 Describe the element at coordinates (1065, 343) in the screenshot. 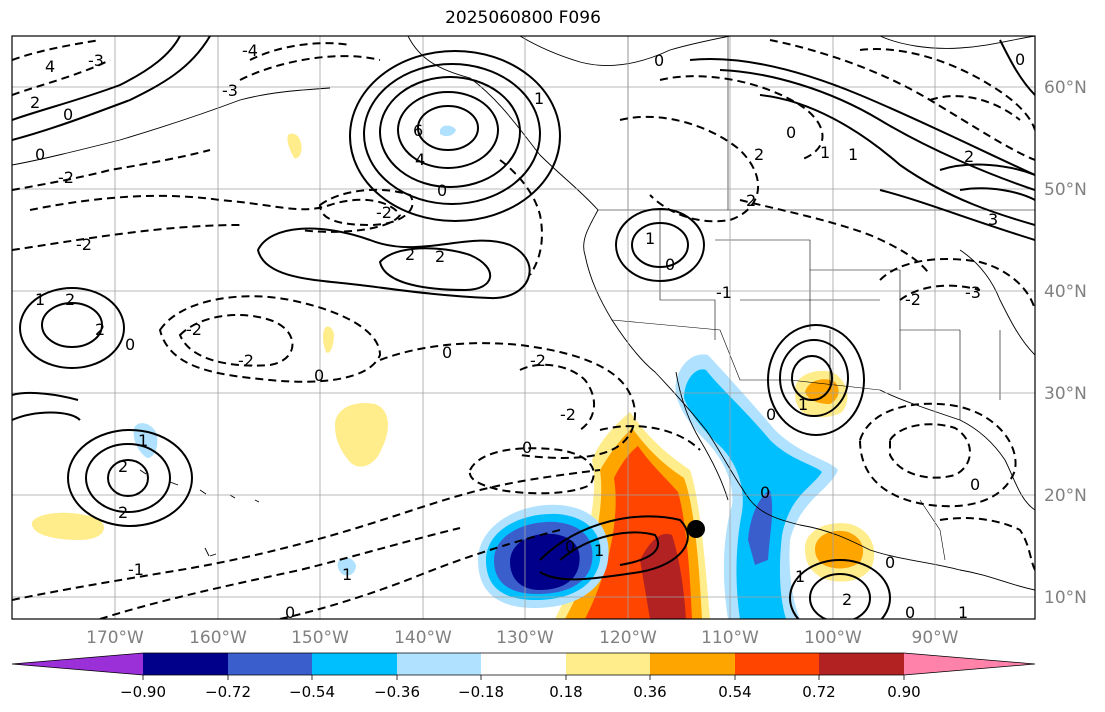

I see `latitude-labels: 60°N 50°N 40°N 30°N 20°N 10°N` at that location.